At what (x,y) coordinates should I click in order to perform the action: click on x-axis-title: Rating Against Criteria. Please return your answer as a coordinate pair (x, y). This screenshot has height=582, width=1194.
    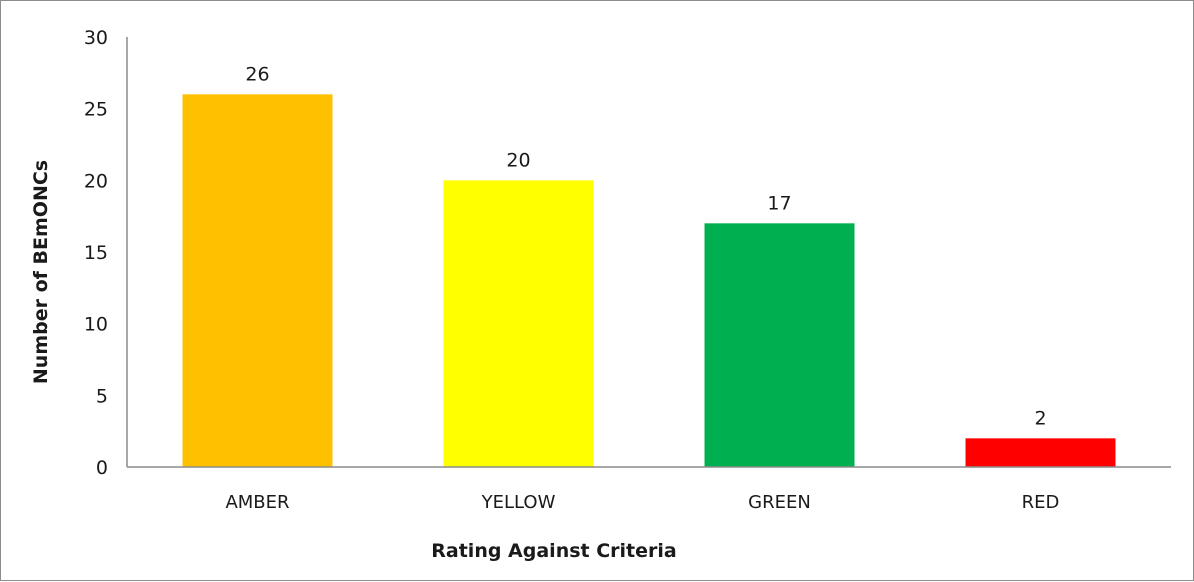
    Looking at the image, I should click on (553, 551).